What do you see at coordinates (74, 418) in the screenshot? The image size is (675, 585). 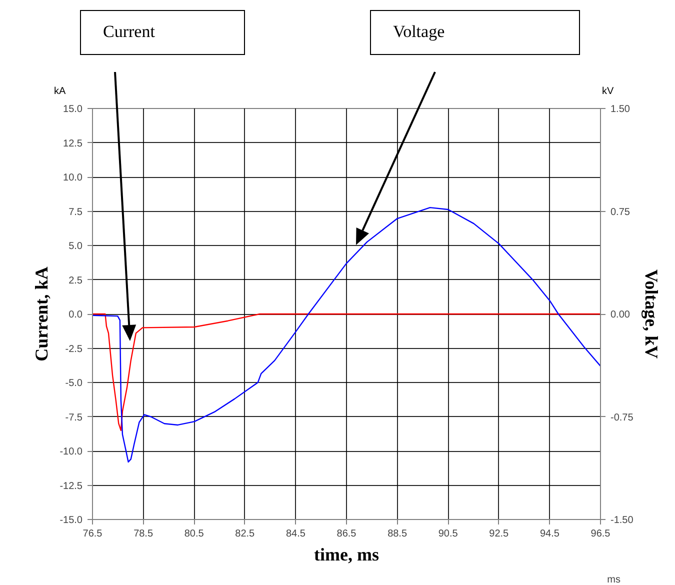 I see `y-tick-label: -7.5` at bounding box center [74, 418].